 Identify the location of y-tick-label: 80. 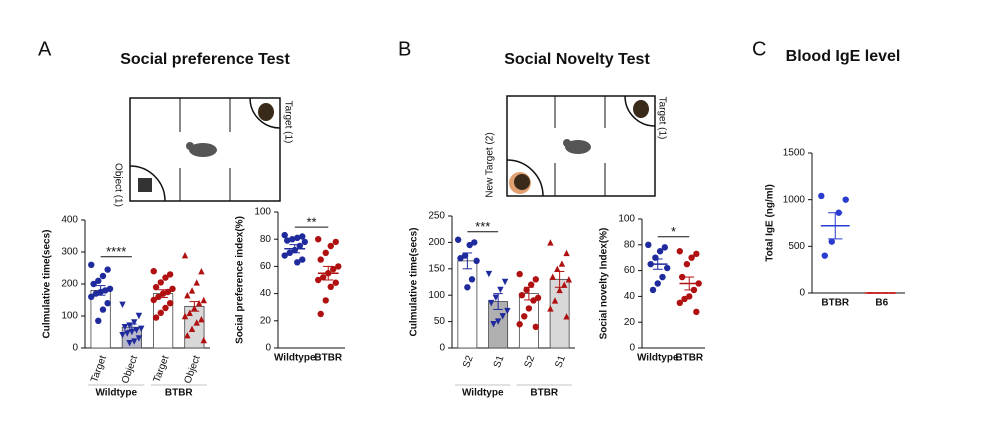
(266, 239).